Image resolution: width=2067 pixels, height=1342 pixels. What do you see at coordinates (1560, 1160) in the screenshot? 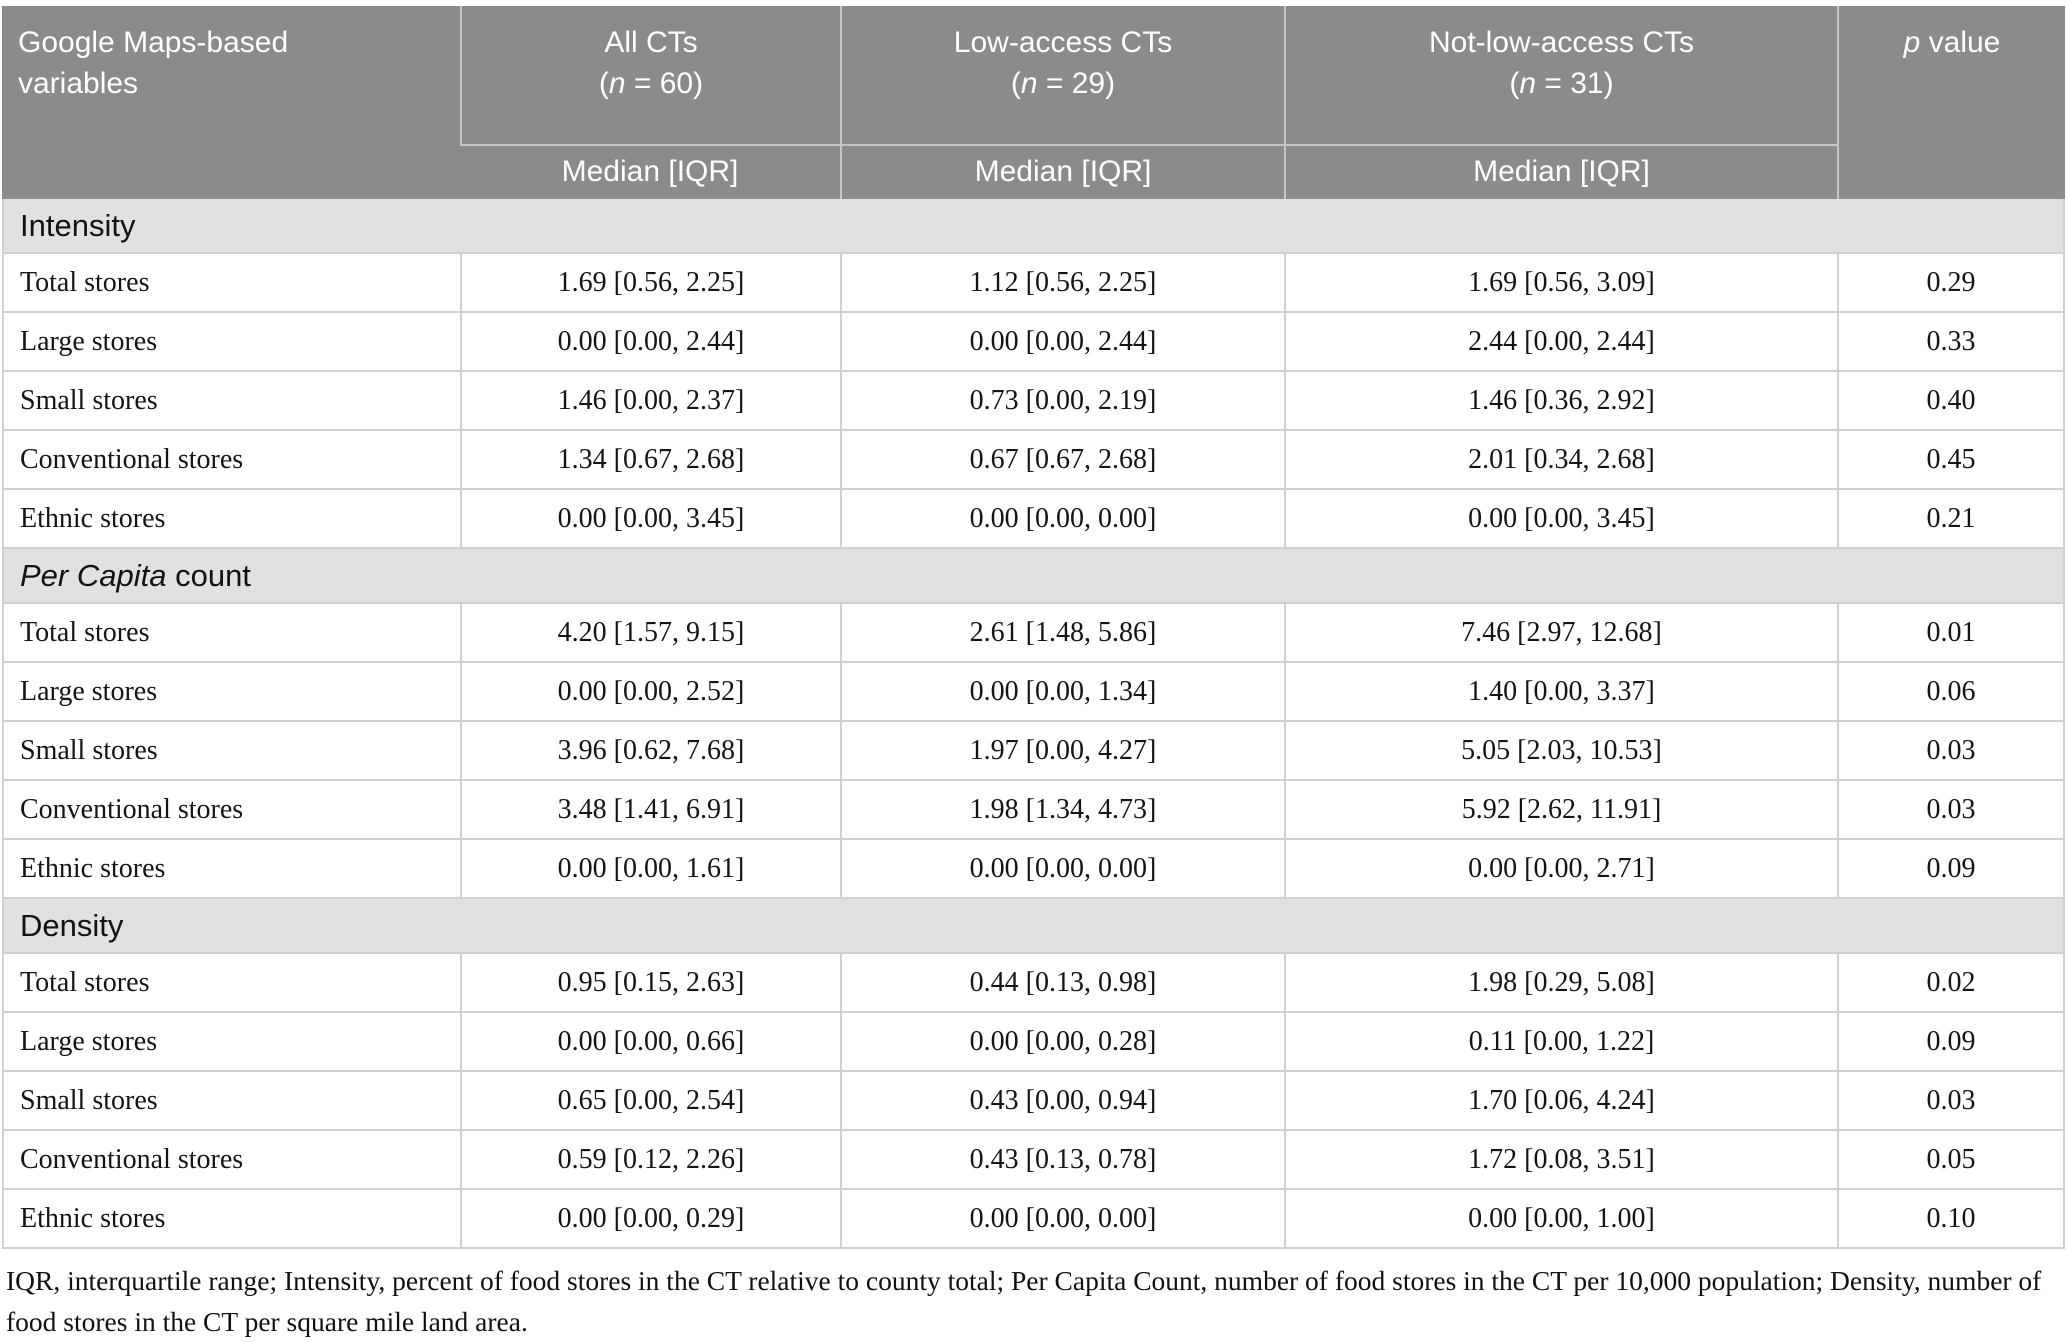
I see `cell-not-low-access: 1.72 [0.08, 3.51]` at bounding box center [1560, 1160].